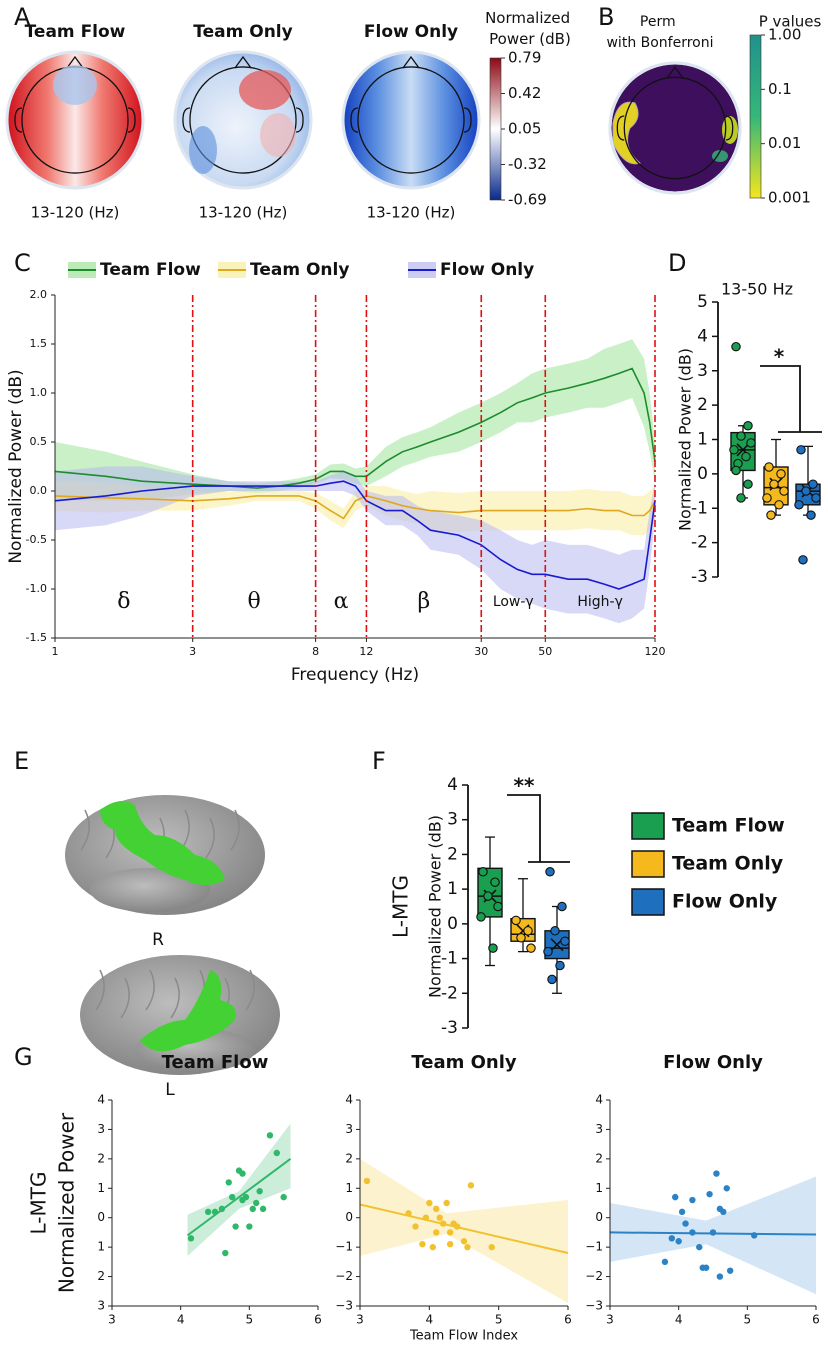  What do you see at coordinates (39, 392) in the screenshot?
I see `y-tick-label: 1.0` at bounding box center [39, 392].